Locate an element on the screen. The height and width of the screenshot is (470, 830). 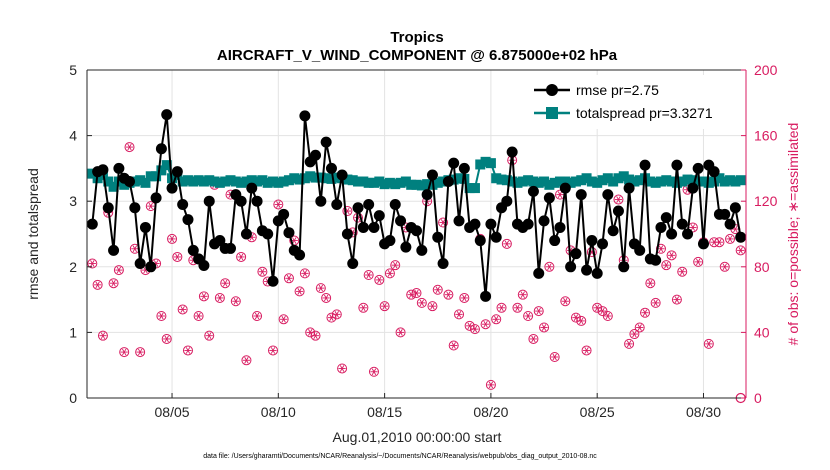
x-axis-label: Aug.01,2010 00:00:00 start is located at coordinates (417, 437).